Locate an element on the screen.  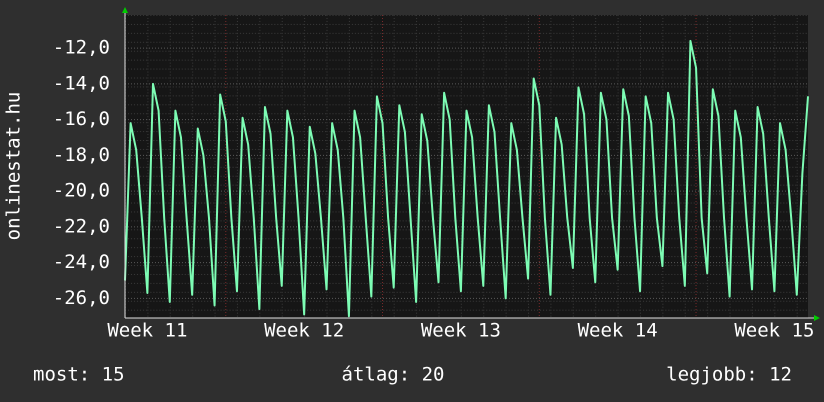
y-tick-label: -26,0 is located at coordinates (81, 298).